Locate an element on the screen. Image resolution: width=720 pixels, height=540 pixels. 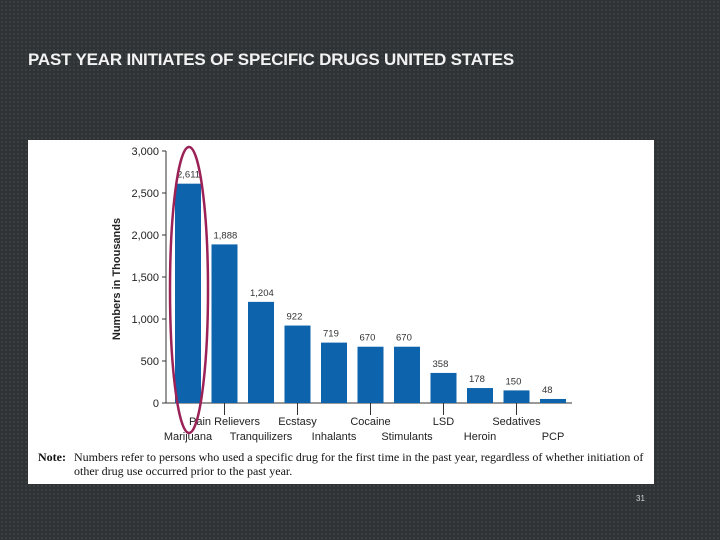
x-category-label: Sedatives is located at coordinates (516, 422).